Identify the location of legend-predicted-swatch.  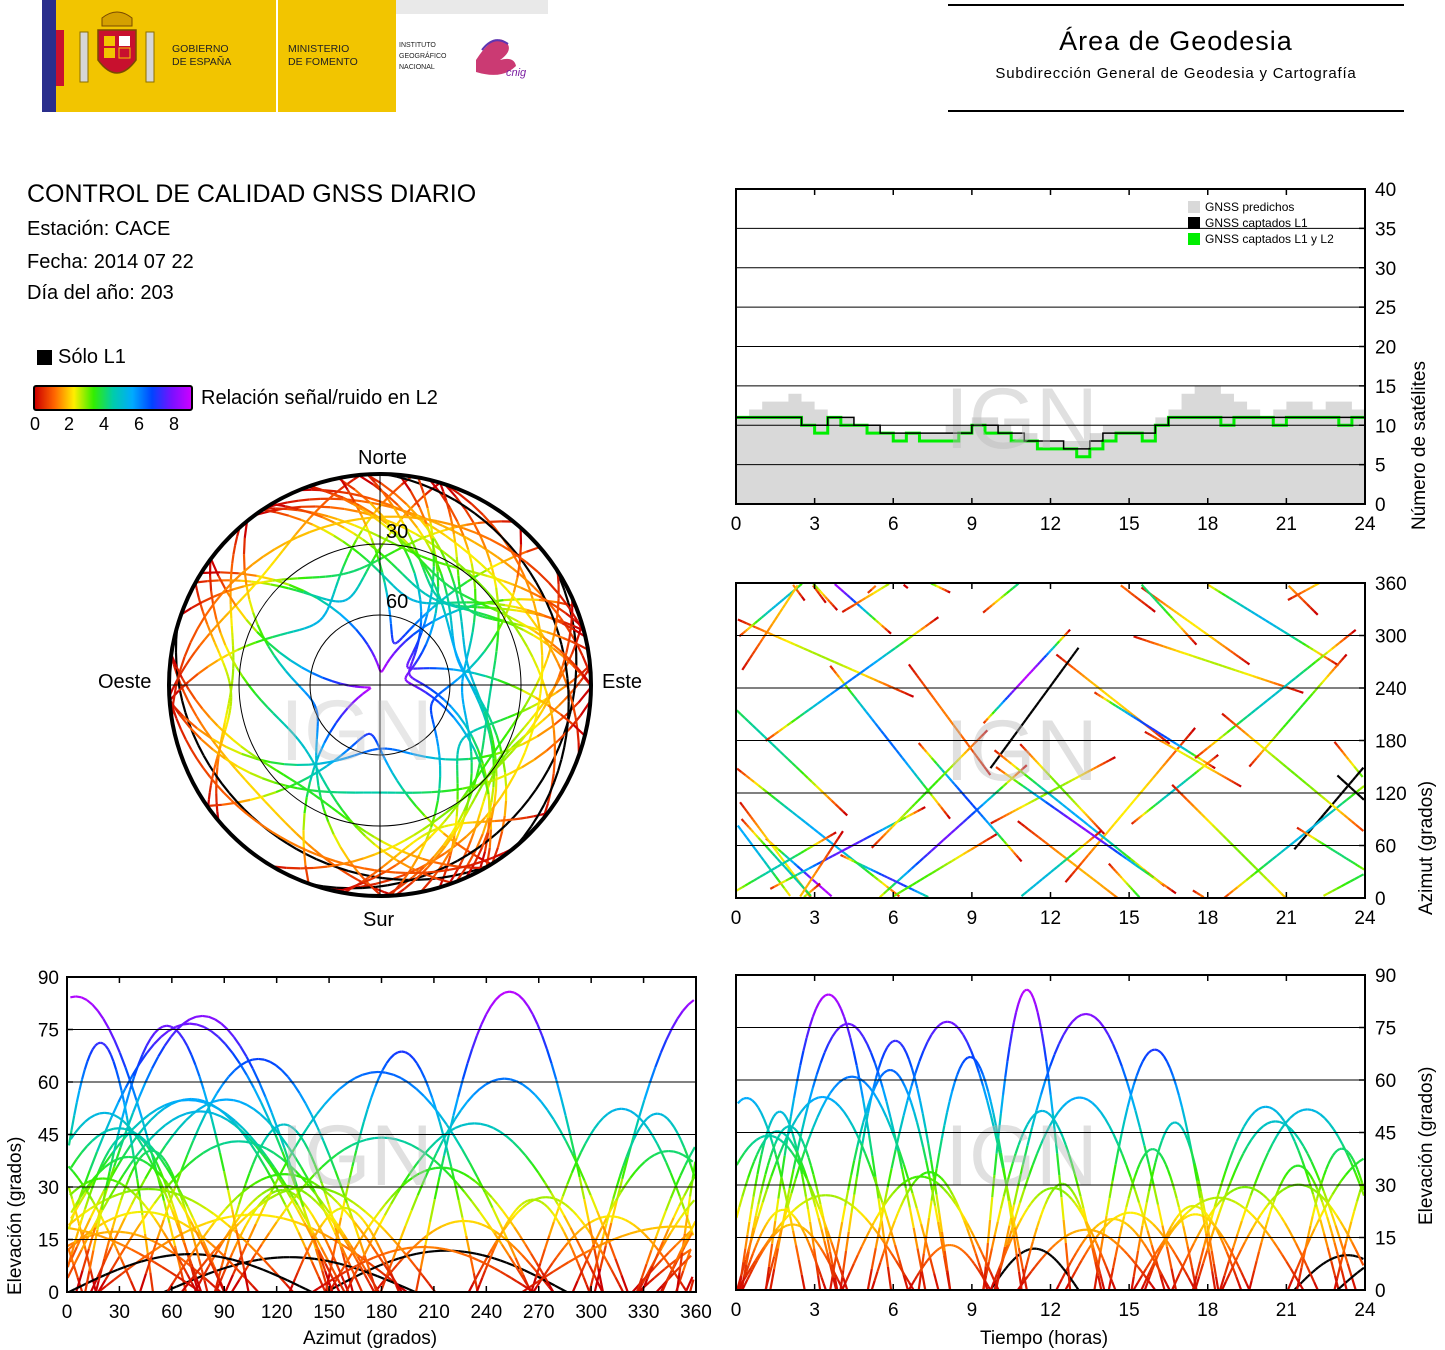
(1194, 207).